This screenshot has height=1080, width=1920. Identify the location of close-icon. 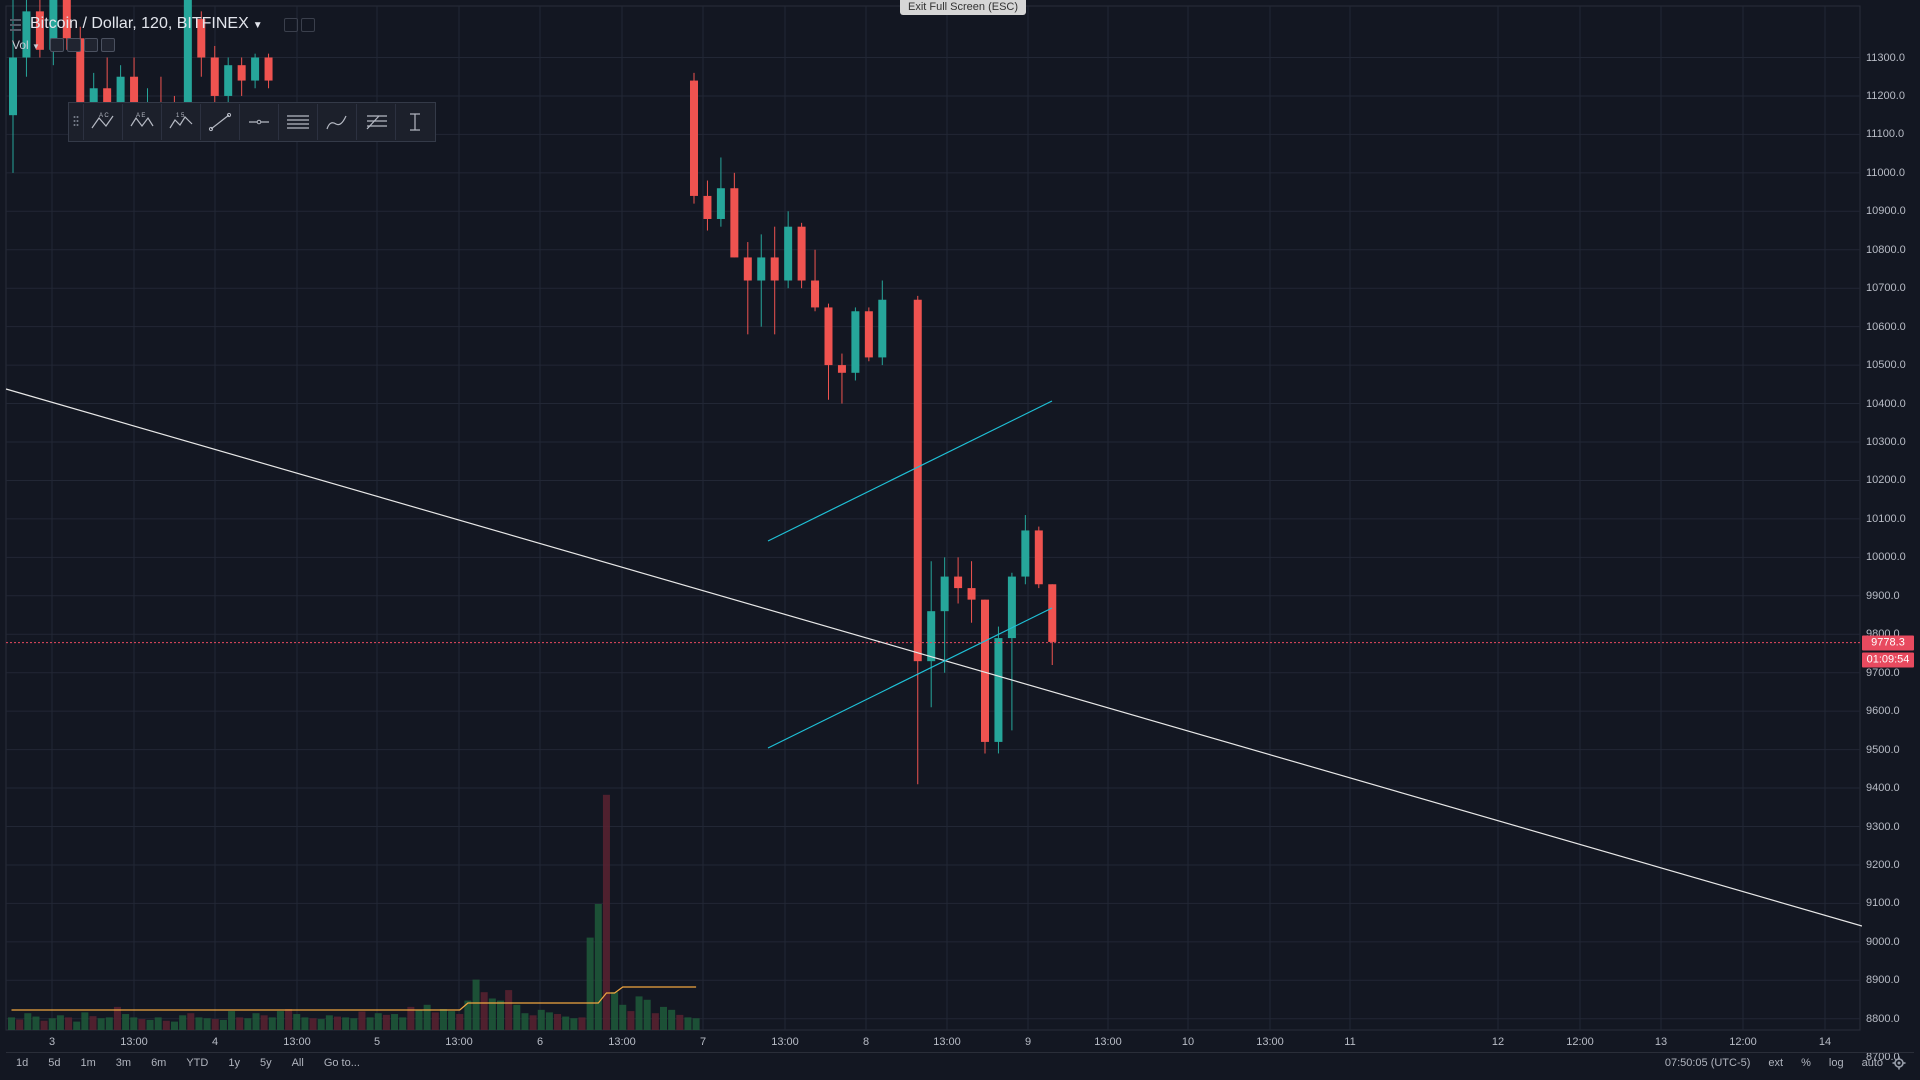
(108, 45).